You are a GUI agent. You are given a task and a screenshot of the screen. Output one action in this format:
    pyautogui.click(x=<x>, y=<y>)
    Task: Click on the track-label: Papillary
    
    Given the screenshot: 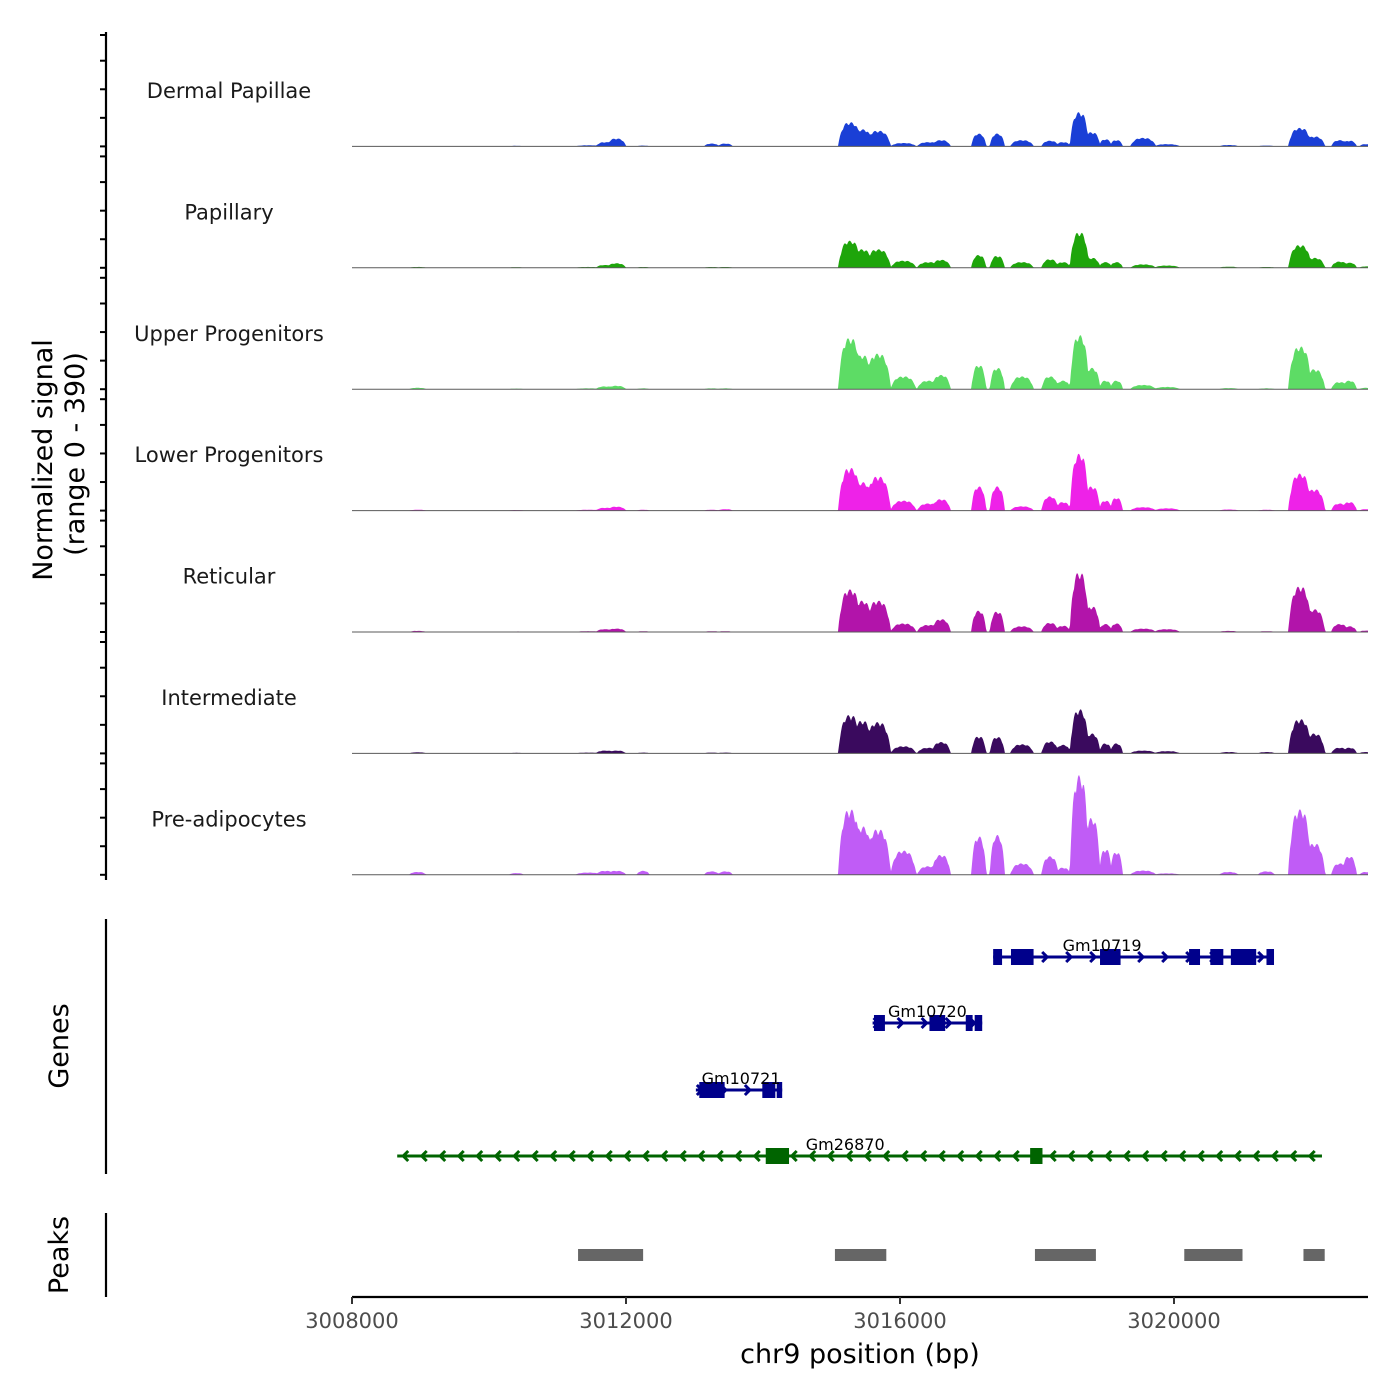 What is the action you would take?
    pyautogui.click(x=228, y=212)
    